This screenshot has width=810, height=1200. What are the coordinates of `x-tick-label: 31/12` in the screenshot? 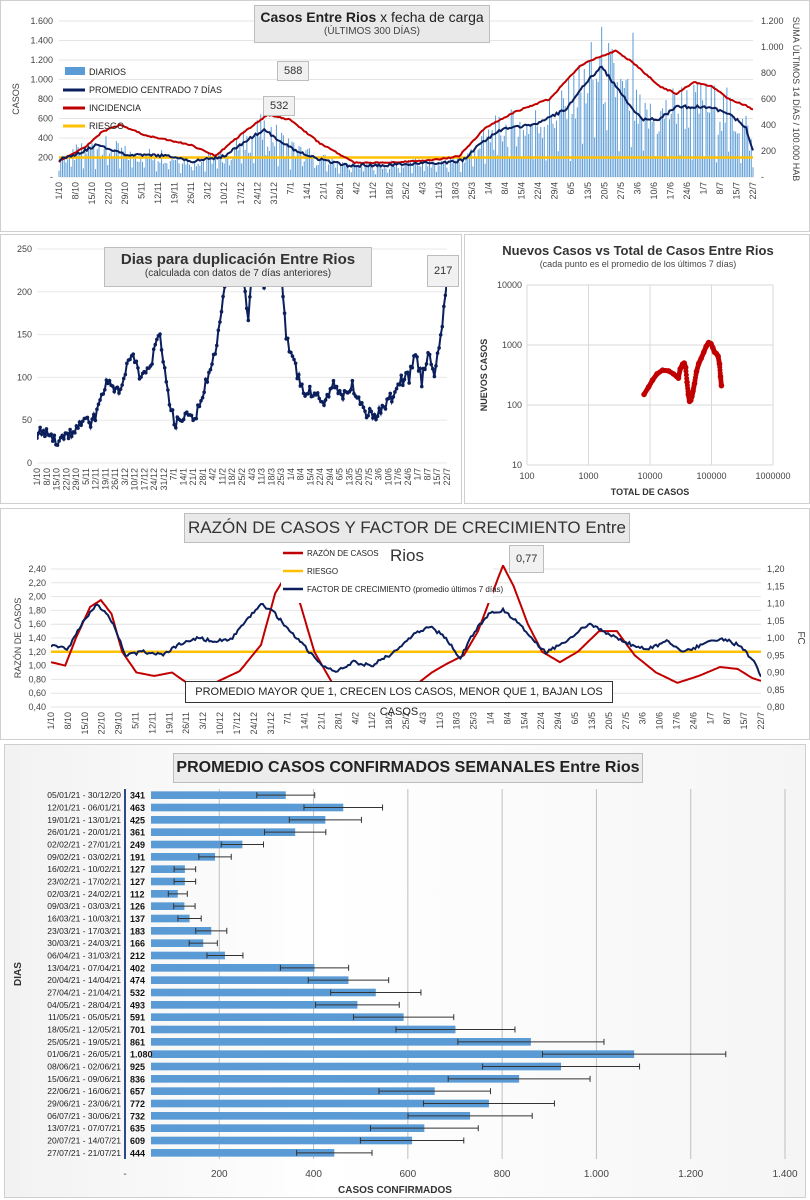 It's located at (271, 723).